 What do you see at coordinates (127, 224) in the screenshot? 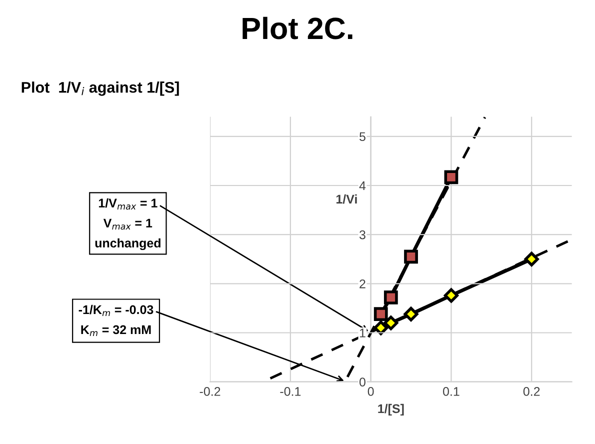
I see `text: V$_{max}$ = 1` at bounding box center [127, 224].